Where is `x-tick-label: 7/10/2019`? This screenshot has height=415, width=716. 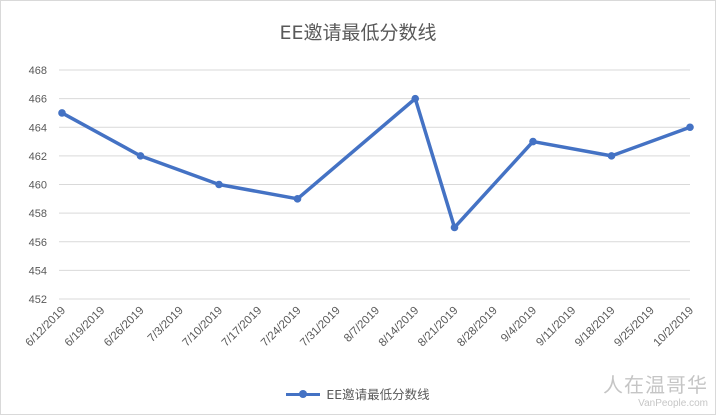
x-tick-label: 7/10/2019 is located at coordinates (202, 327).